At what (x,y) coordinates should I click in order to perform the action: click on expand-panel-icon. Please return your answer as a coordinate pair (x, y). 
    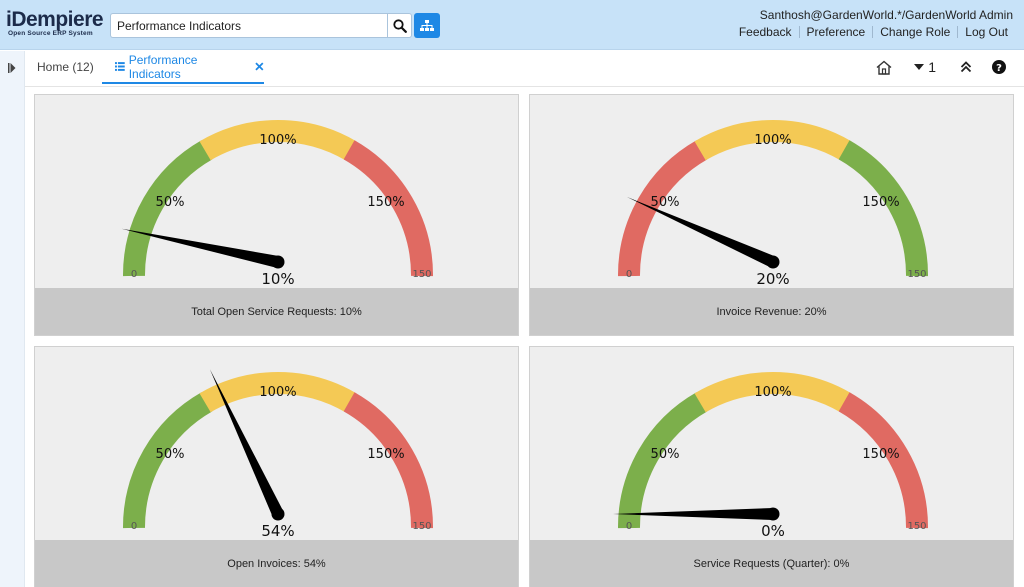
    Looking at the image, I should click on (12, 68).